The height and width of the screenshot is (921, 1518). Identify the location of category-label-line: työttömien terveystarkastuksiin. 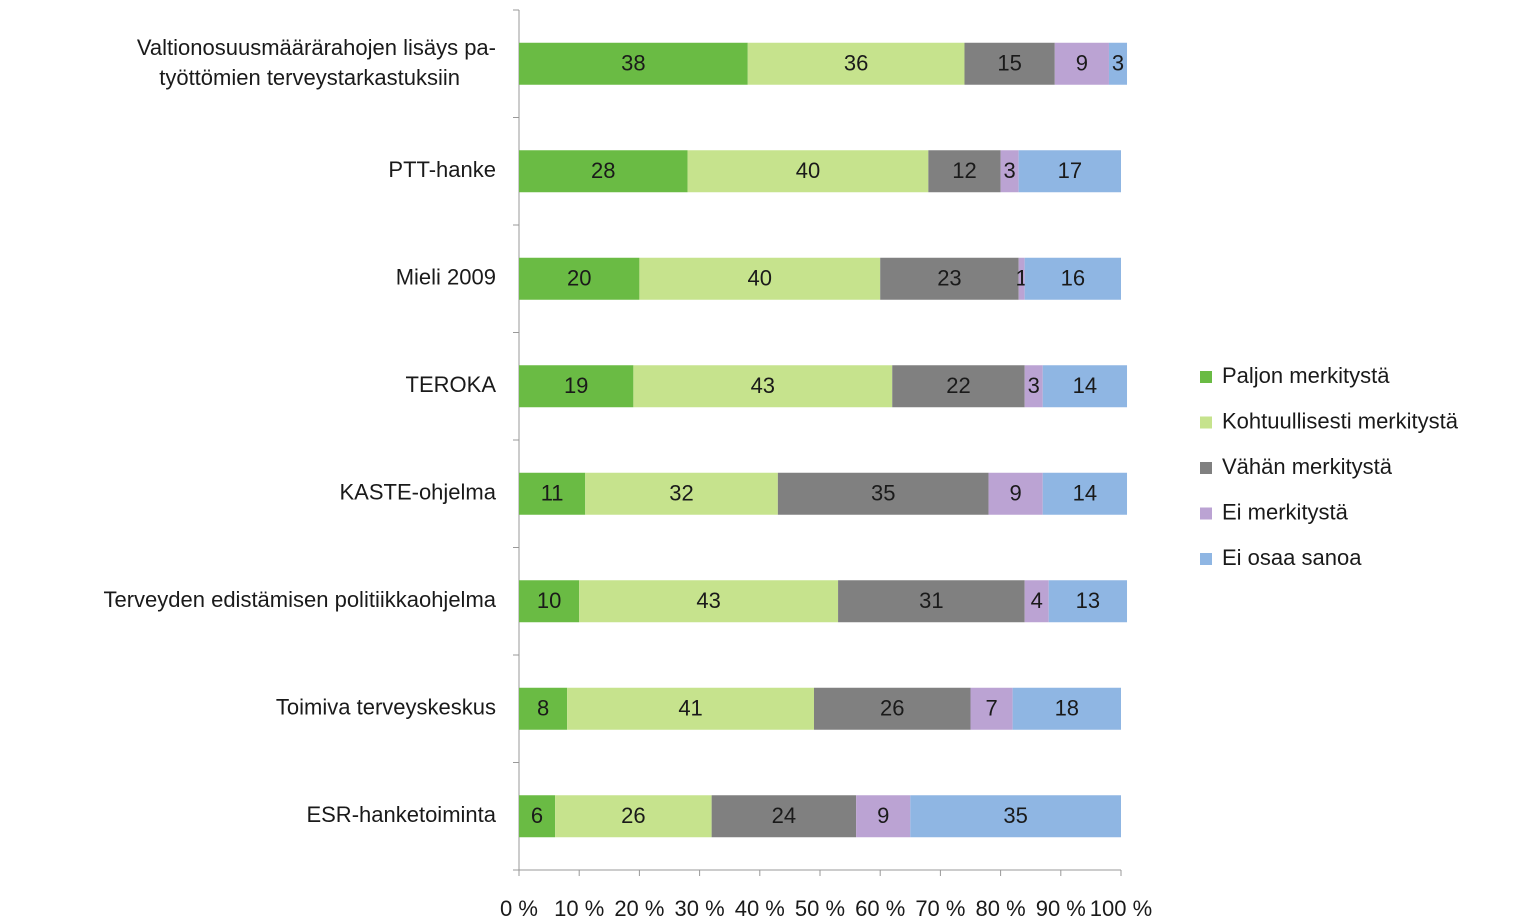
(309, 77).